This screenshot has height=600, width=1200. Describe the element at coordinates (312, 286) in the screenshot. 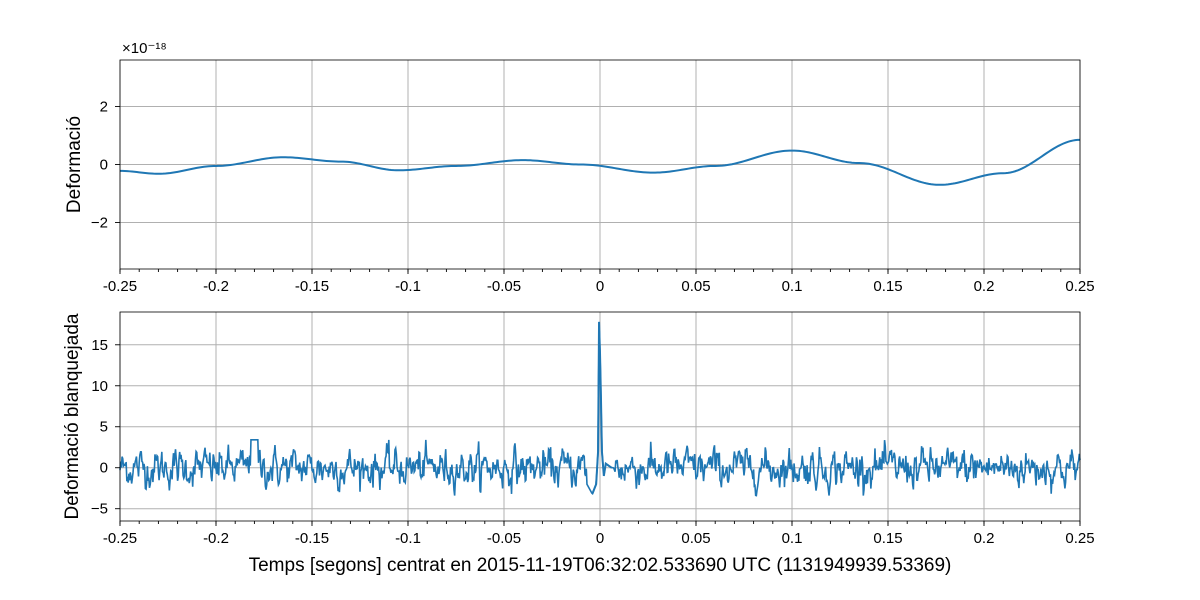

I see `top-x-tick-label: -0.15` at that location.